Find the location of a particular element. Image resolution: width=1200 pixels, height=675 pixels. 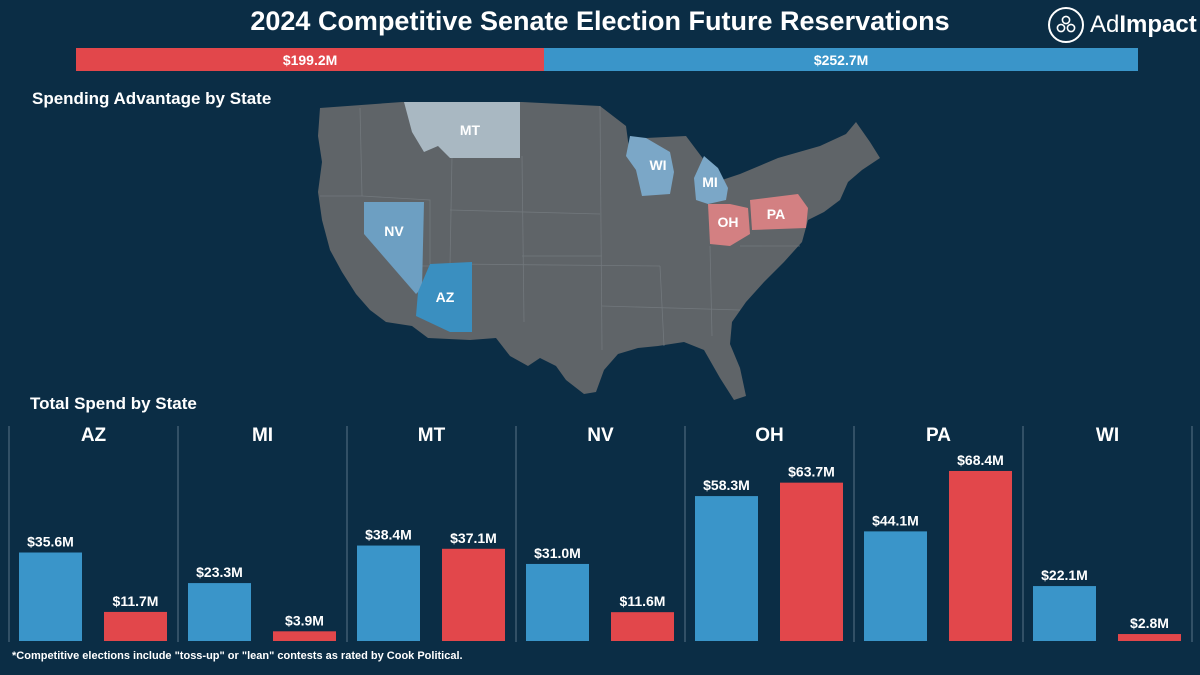

state-wi is located at coordinates (650, 166).